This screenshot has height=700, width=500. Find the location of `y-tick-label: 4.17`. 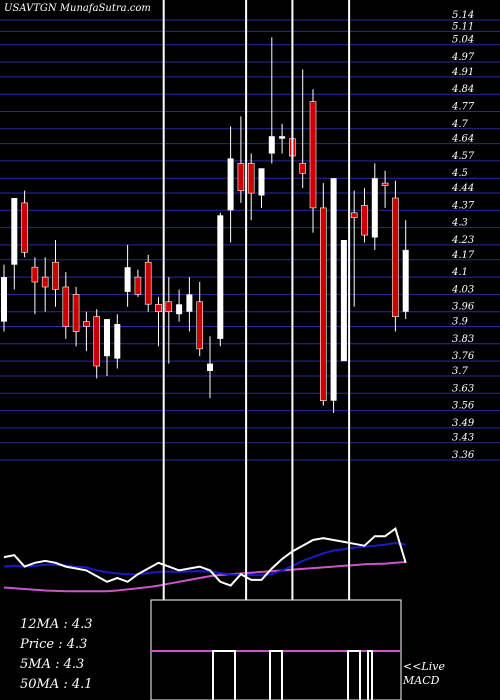

y-tick-label: 4.17 is located at coordinates (463, 255).